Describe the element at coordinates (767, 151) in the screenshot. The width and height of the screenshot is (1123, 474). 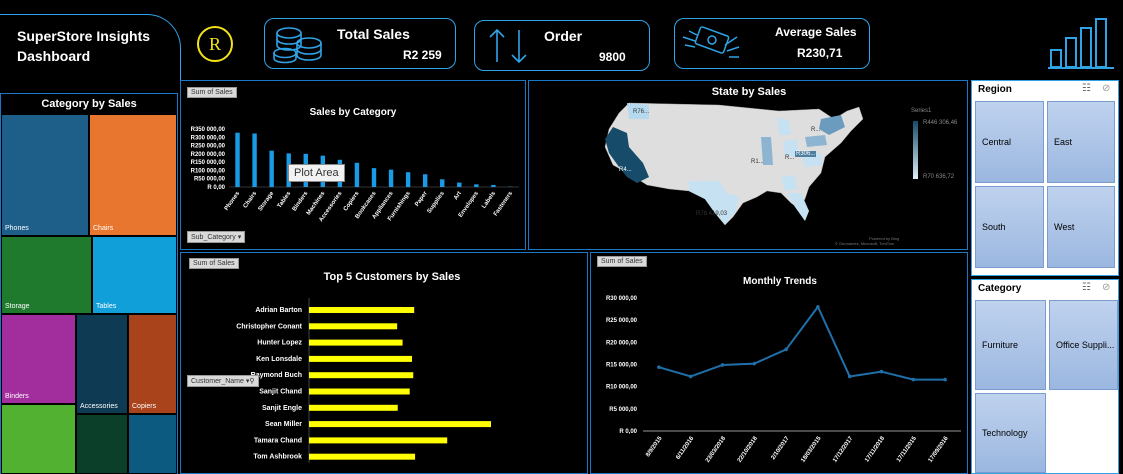
I see `illinois-region` at that location.